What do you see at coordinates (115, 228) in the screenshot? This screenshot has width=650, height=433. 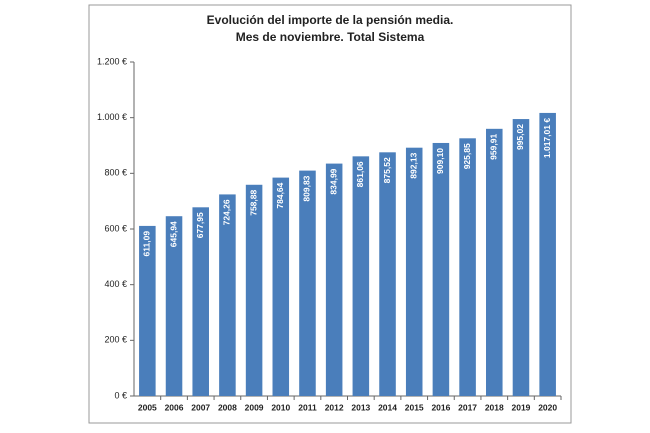 I see `y-tick-label: 600 €` at bounding box center [115, 228].